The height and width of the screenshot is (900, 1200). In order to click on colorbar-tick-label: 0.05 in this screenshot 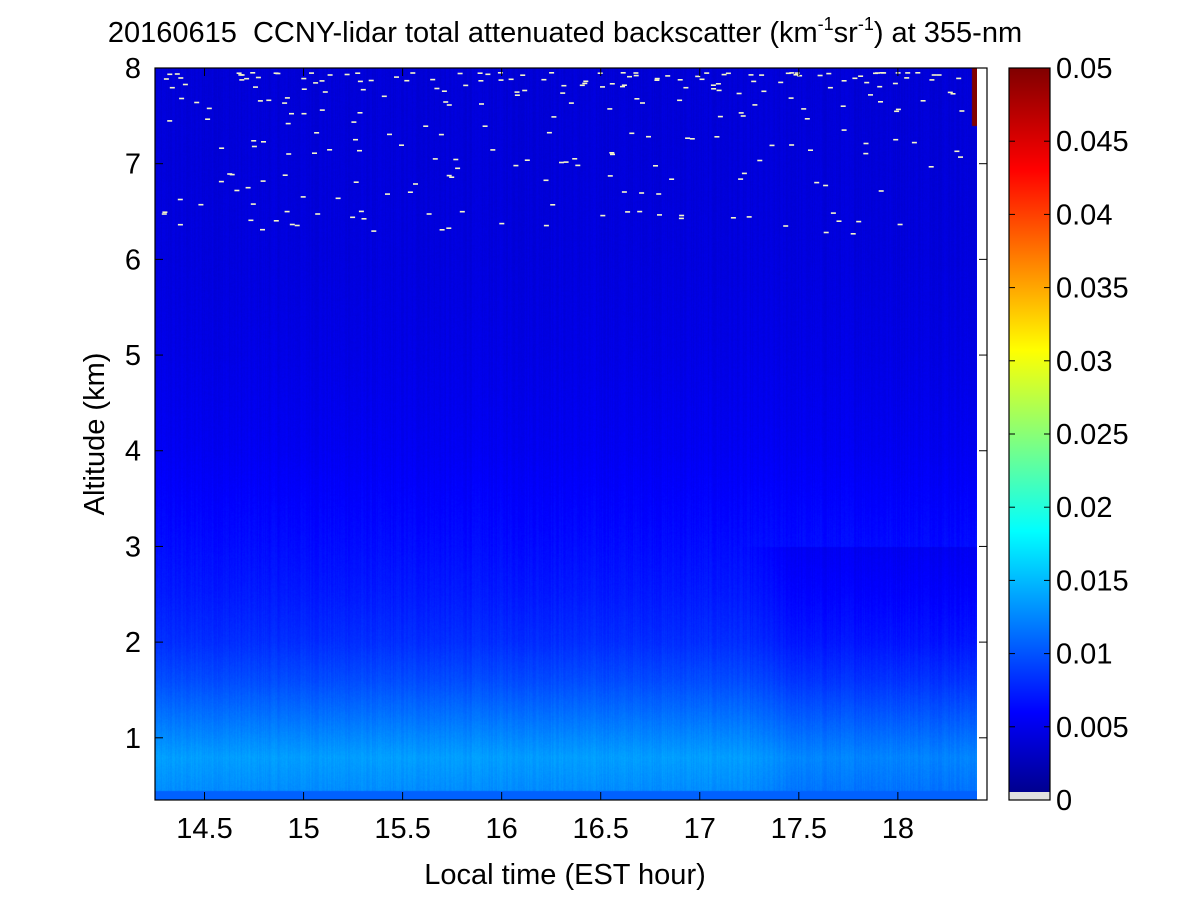, I will do `click(1084, 69)`.